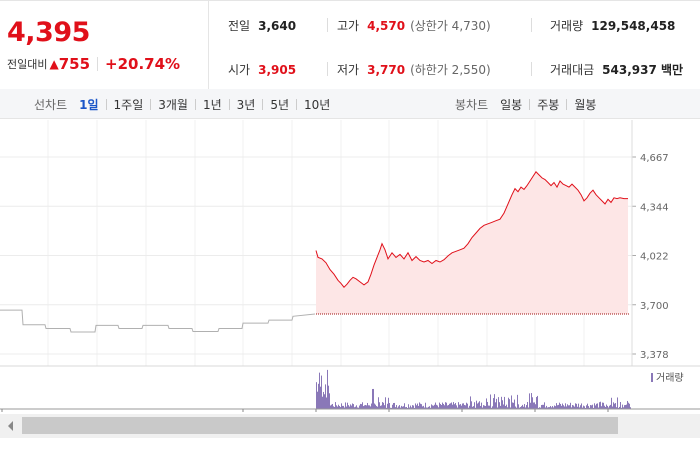  What do you see at coordinates (173, 105) in the screenshot?
I see `tab-3-months: 3개월` at bounding box center [173, 105].